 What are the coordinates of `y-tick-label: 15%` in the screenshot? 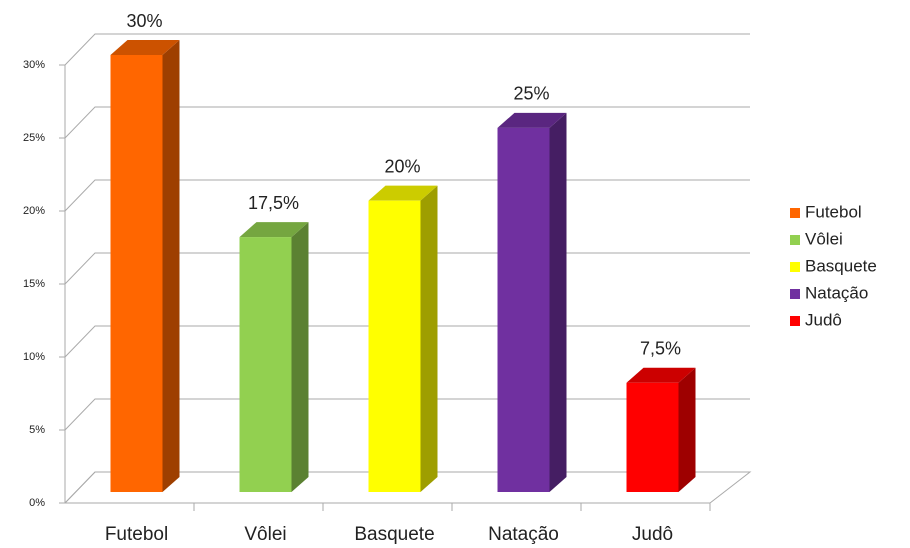 It's located at (34, 284).